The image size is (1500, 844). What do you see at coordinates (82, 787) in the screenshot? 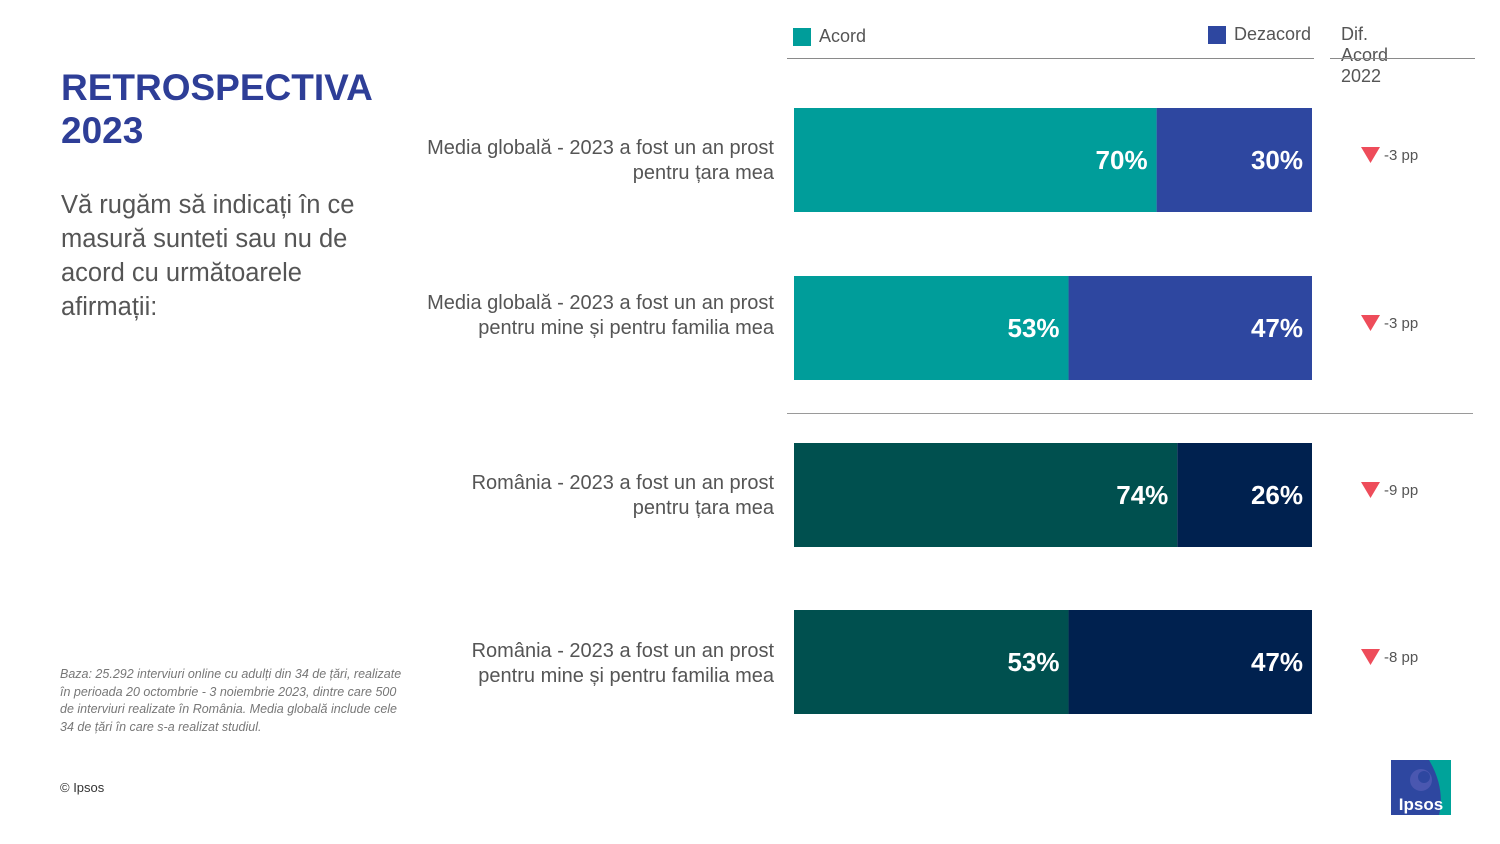
I see `copyright: © Ipsos` at bounding box center [82, 787].